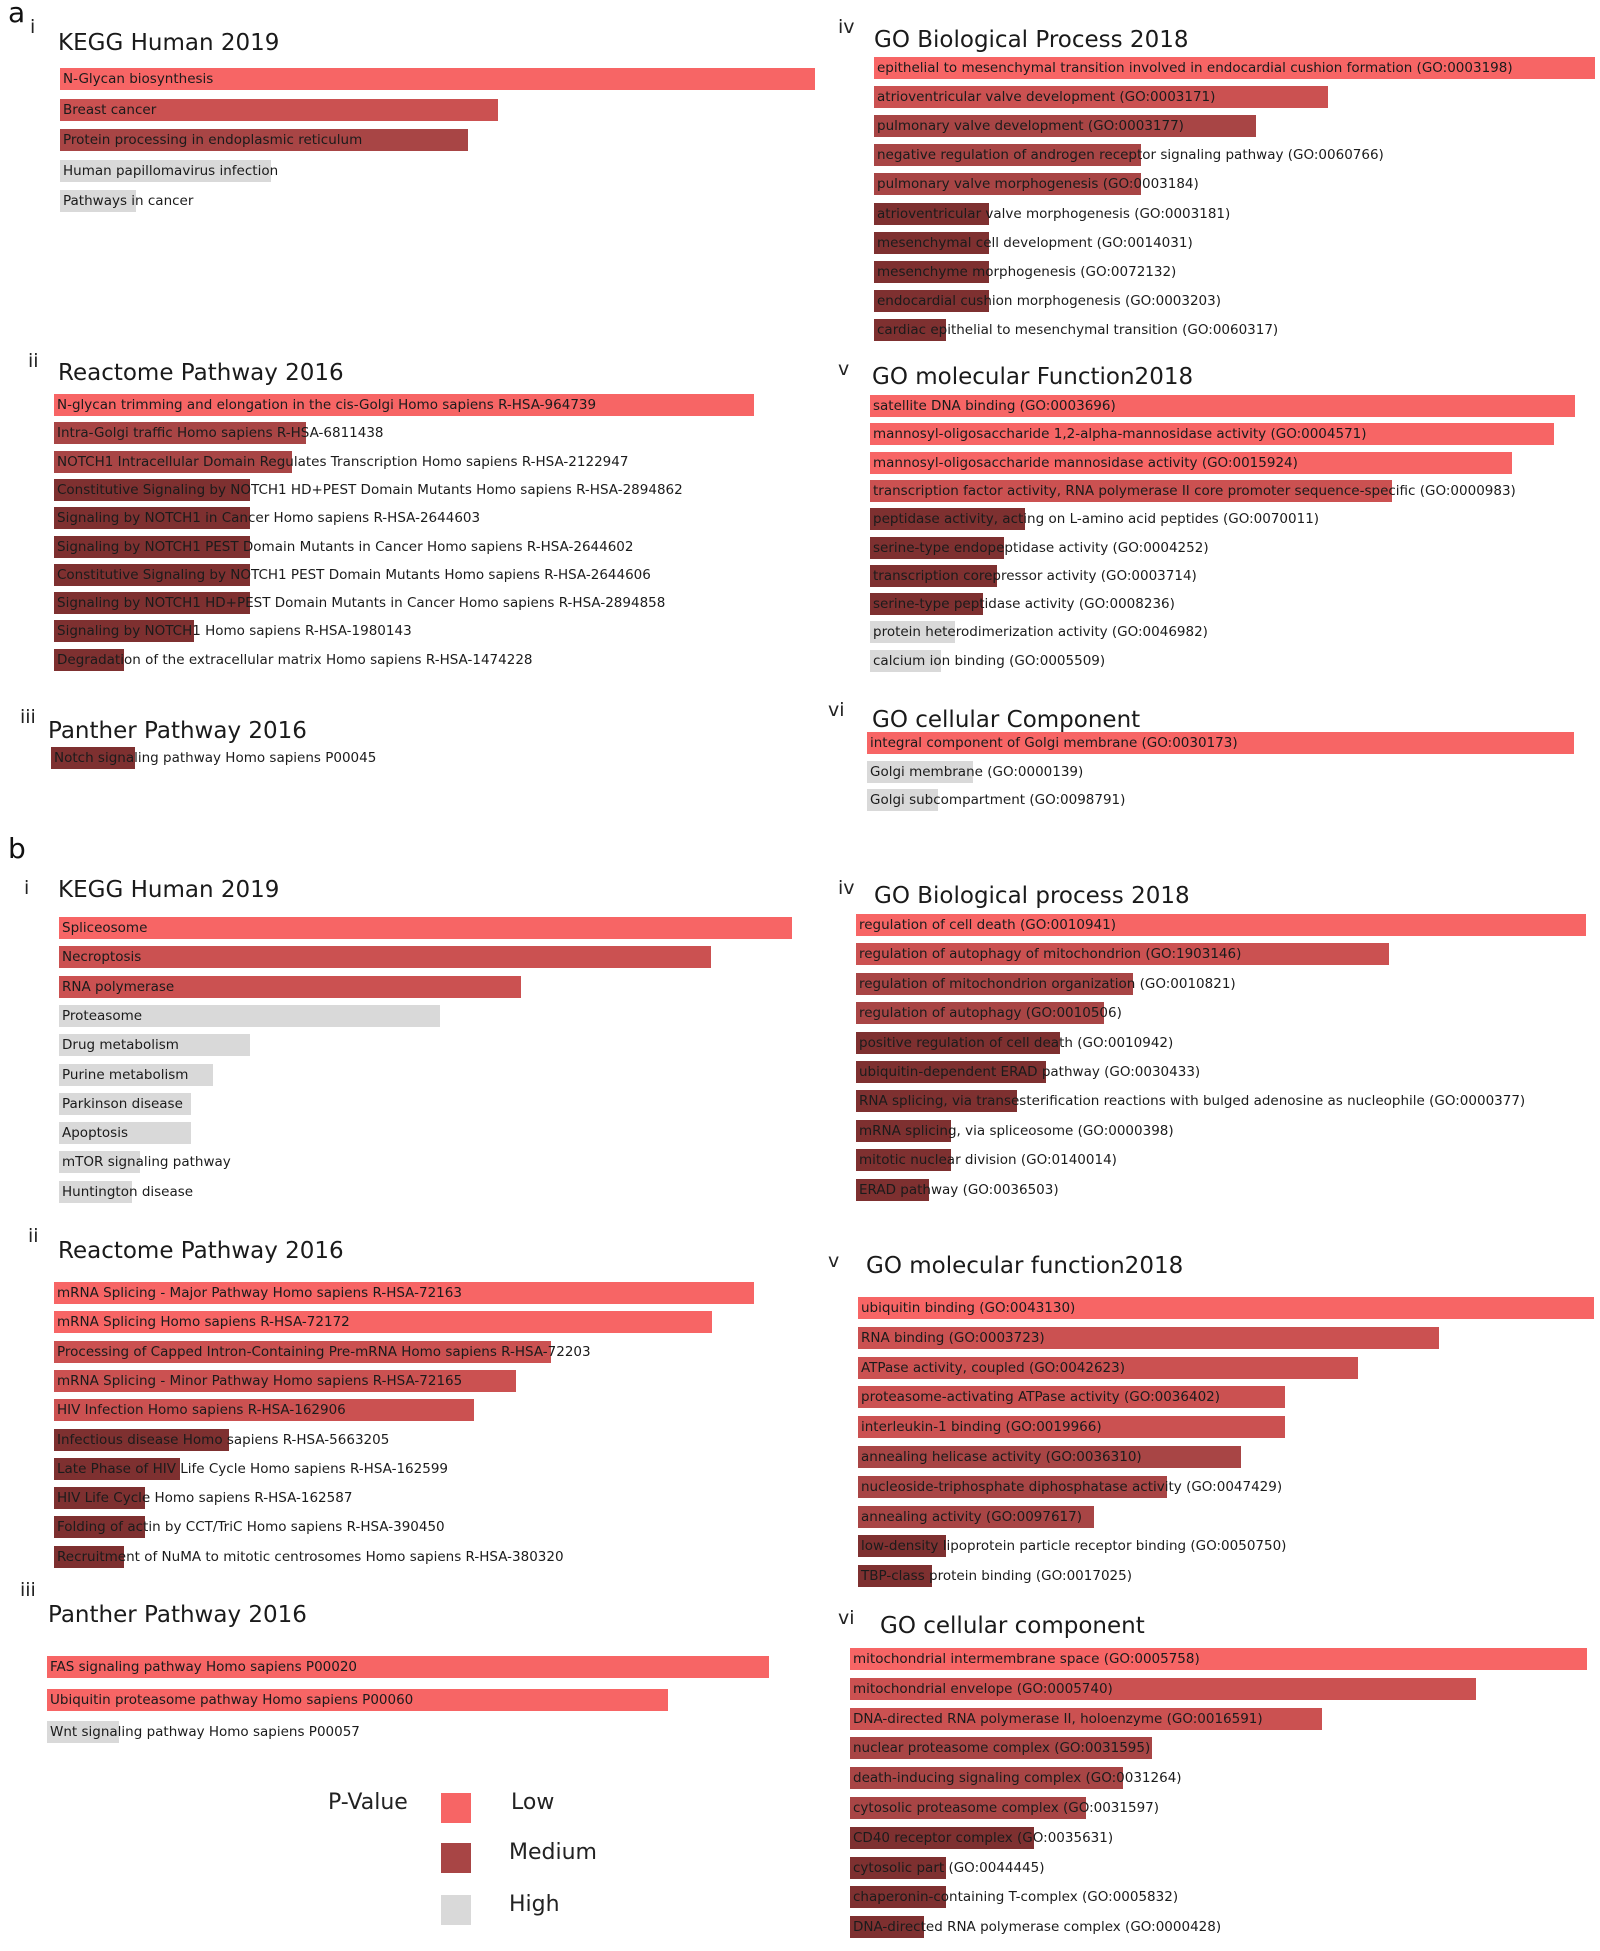 The height and width of the screenshot is (1951, 1600). Describe the element at coordinates (990, 1013) in the screenshot. I see `bar-label: regulation of autophagy (GO:0010506)` at that location.